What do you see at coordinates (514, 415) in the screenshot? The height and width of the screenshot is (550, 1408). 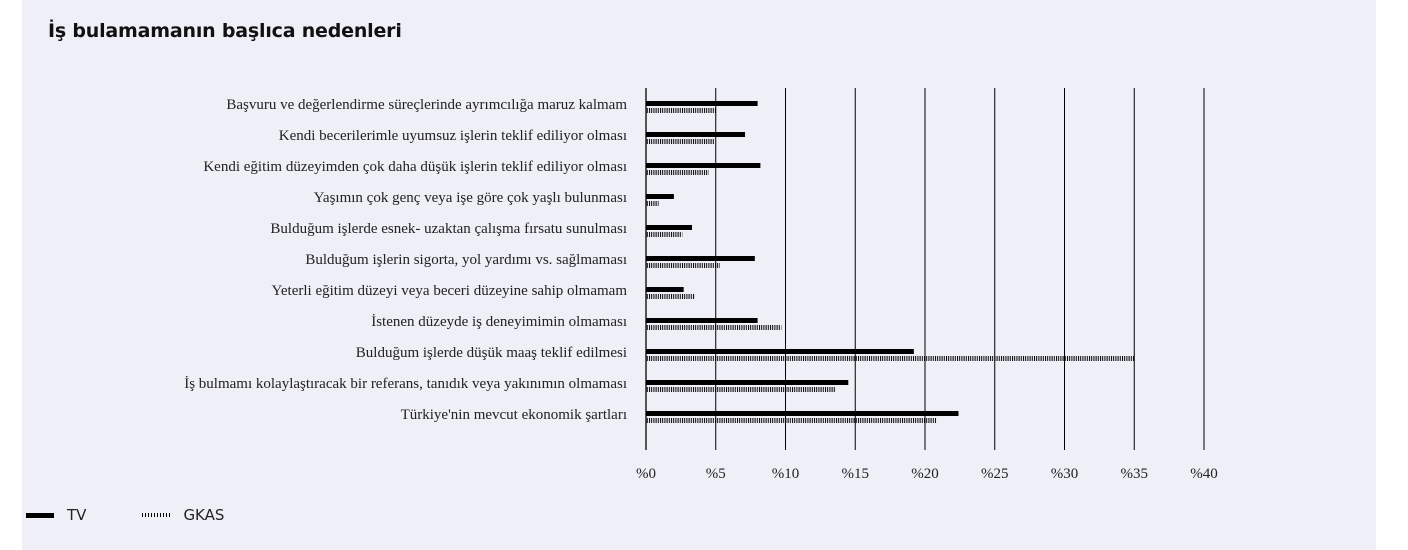 I see `category-label: Türkiye'nin mevcut ekonomik şartları` at bounding box center [514, 415].